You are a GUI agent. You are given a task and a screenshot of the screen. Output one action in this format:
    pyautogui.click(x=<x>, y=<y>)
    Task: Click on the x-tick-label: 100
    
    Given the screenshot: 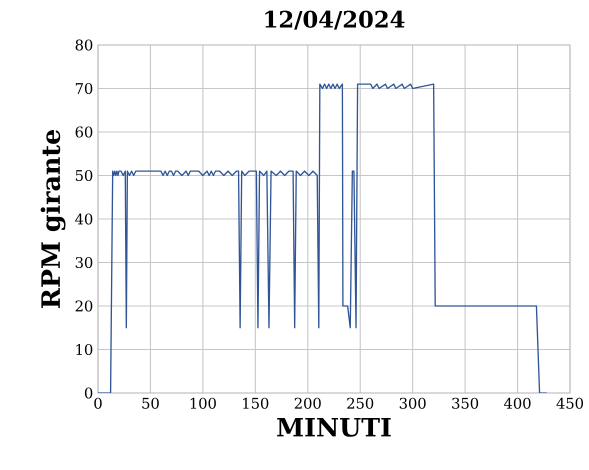 What is the action you would take?
    pyautogui.click(x=203, y=403)
    